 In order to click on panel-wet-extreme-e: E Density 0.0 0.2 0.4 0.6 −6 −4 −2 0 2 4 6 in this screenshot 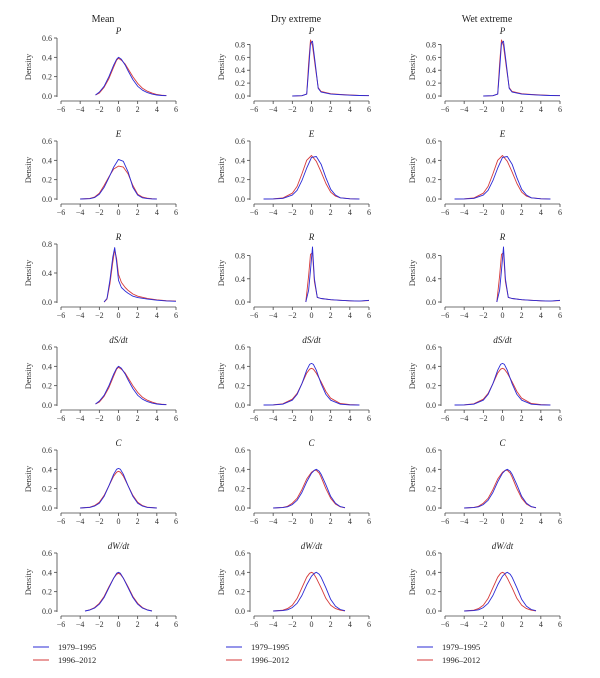, I will do `click(484, 173)`.